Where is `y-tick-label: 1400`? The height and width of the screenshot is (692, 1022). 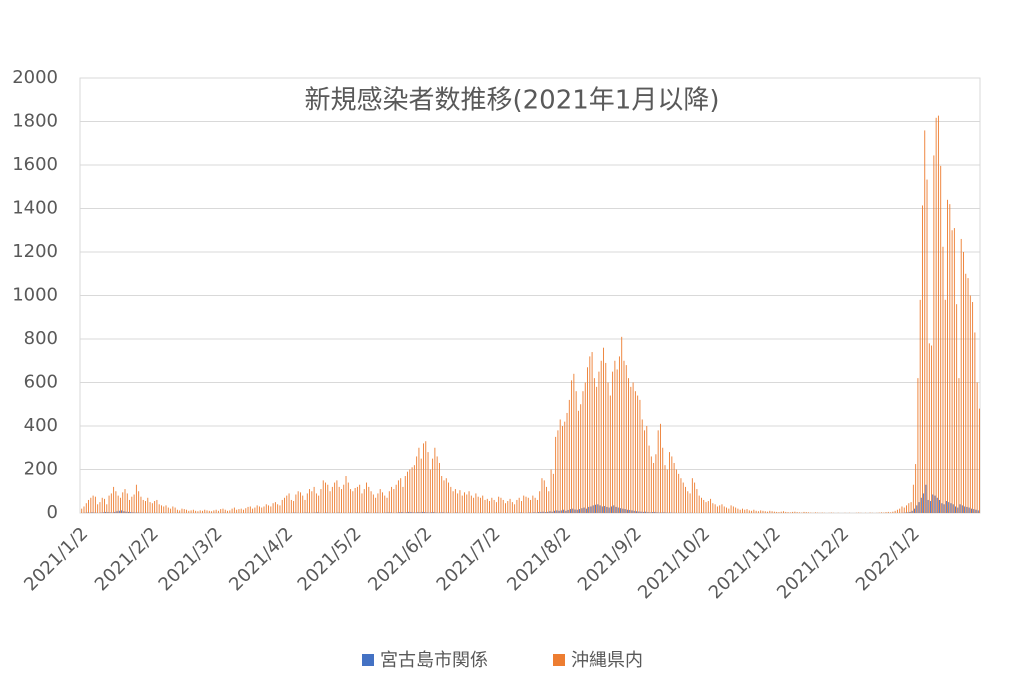 y-tick-label: 1400 is located at coordinates (35, 208).